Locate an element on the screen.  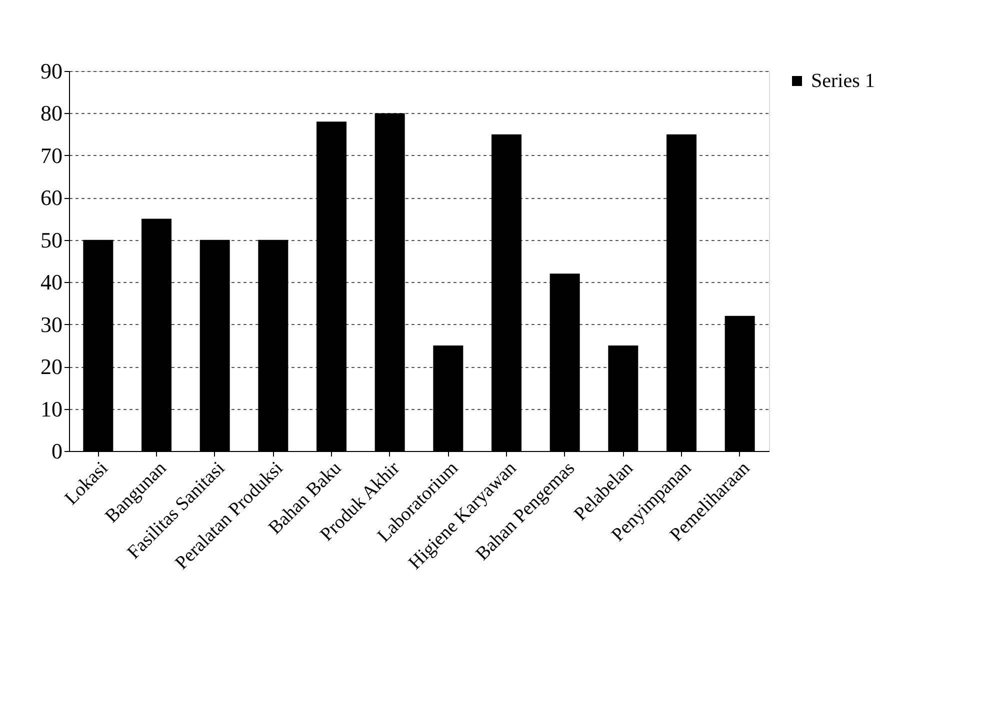
y-tick-label: 60 is located at coordinates (51, 197).